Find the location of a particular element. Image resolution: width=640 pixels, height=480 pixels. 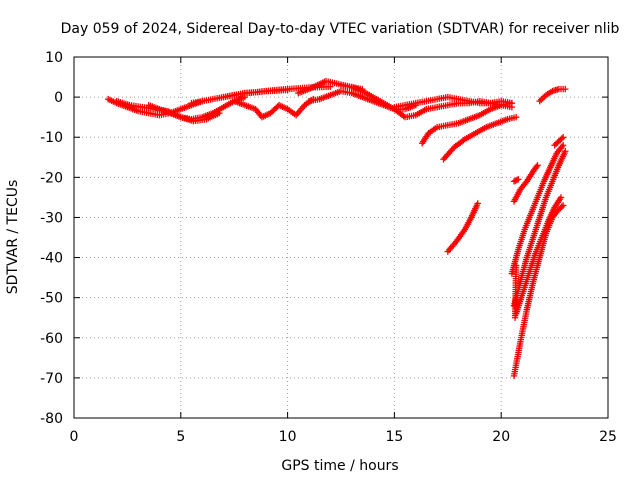

x-axis-label: GPS time / hours is located at coordinates (339, 466).